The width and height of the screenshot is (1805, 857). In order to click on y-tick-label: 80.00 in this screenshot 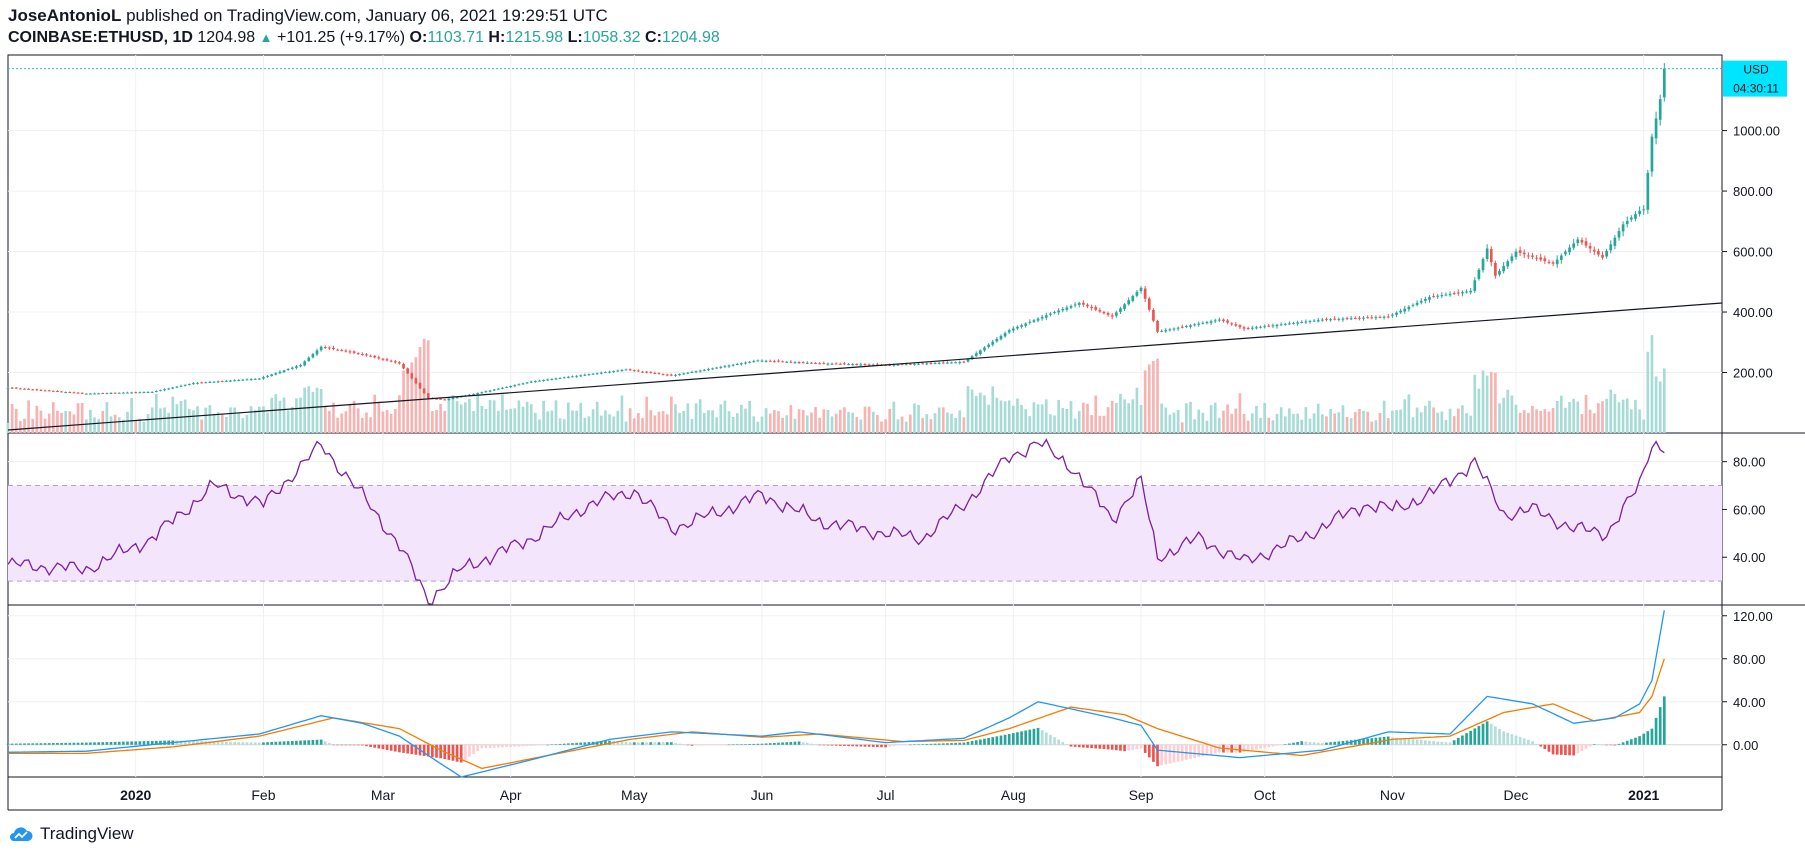, I will do `click(1749, 659)`.